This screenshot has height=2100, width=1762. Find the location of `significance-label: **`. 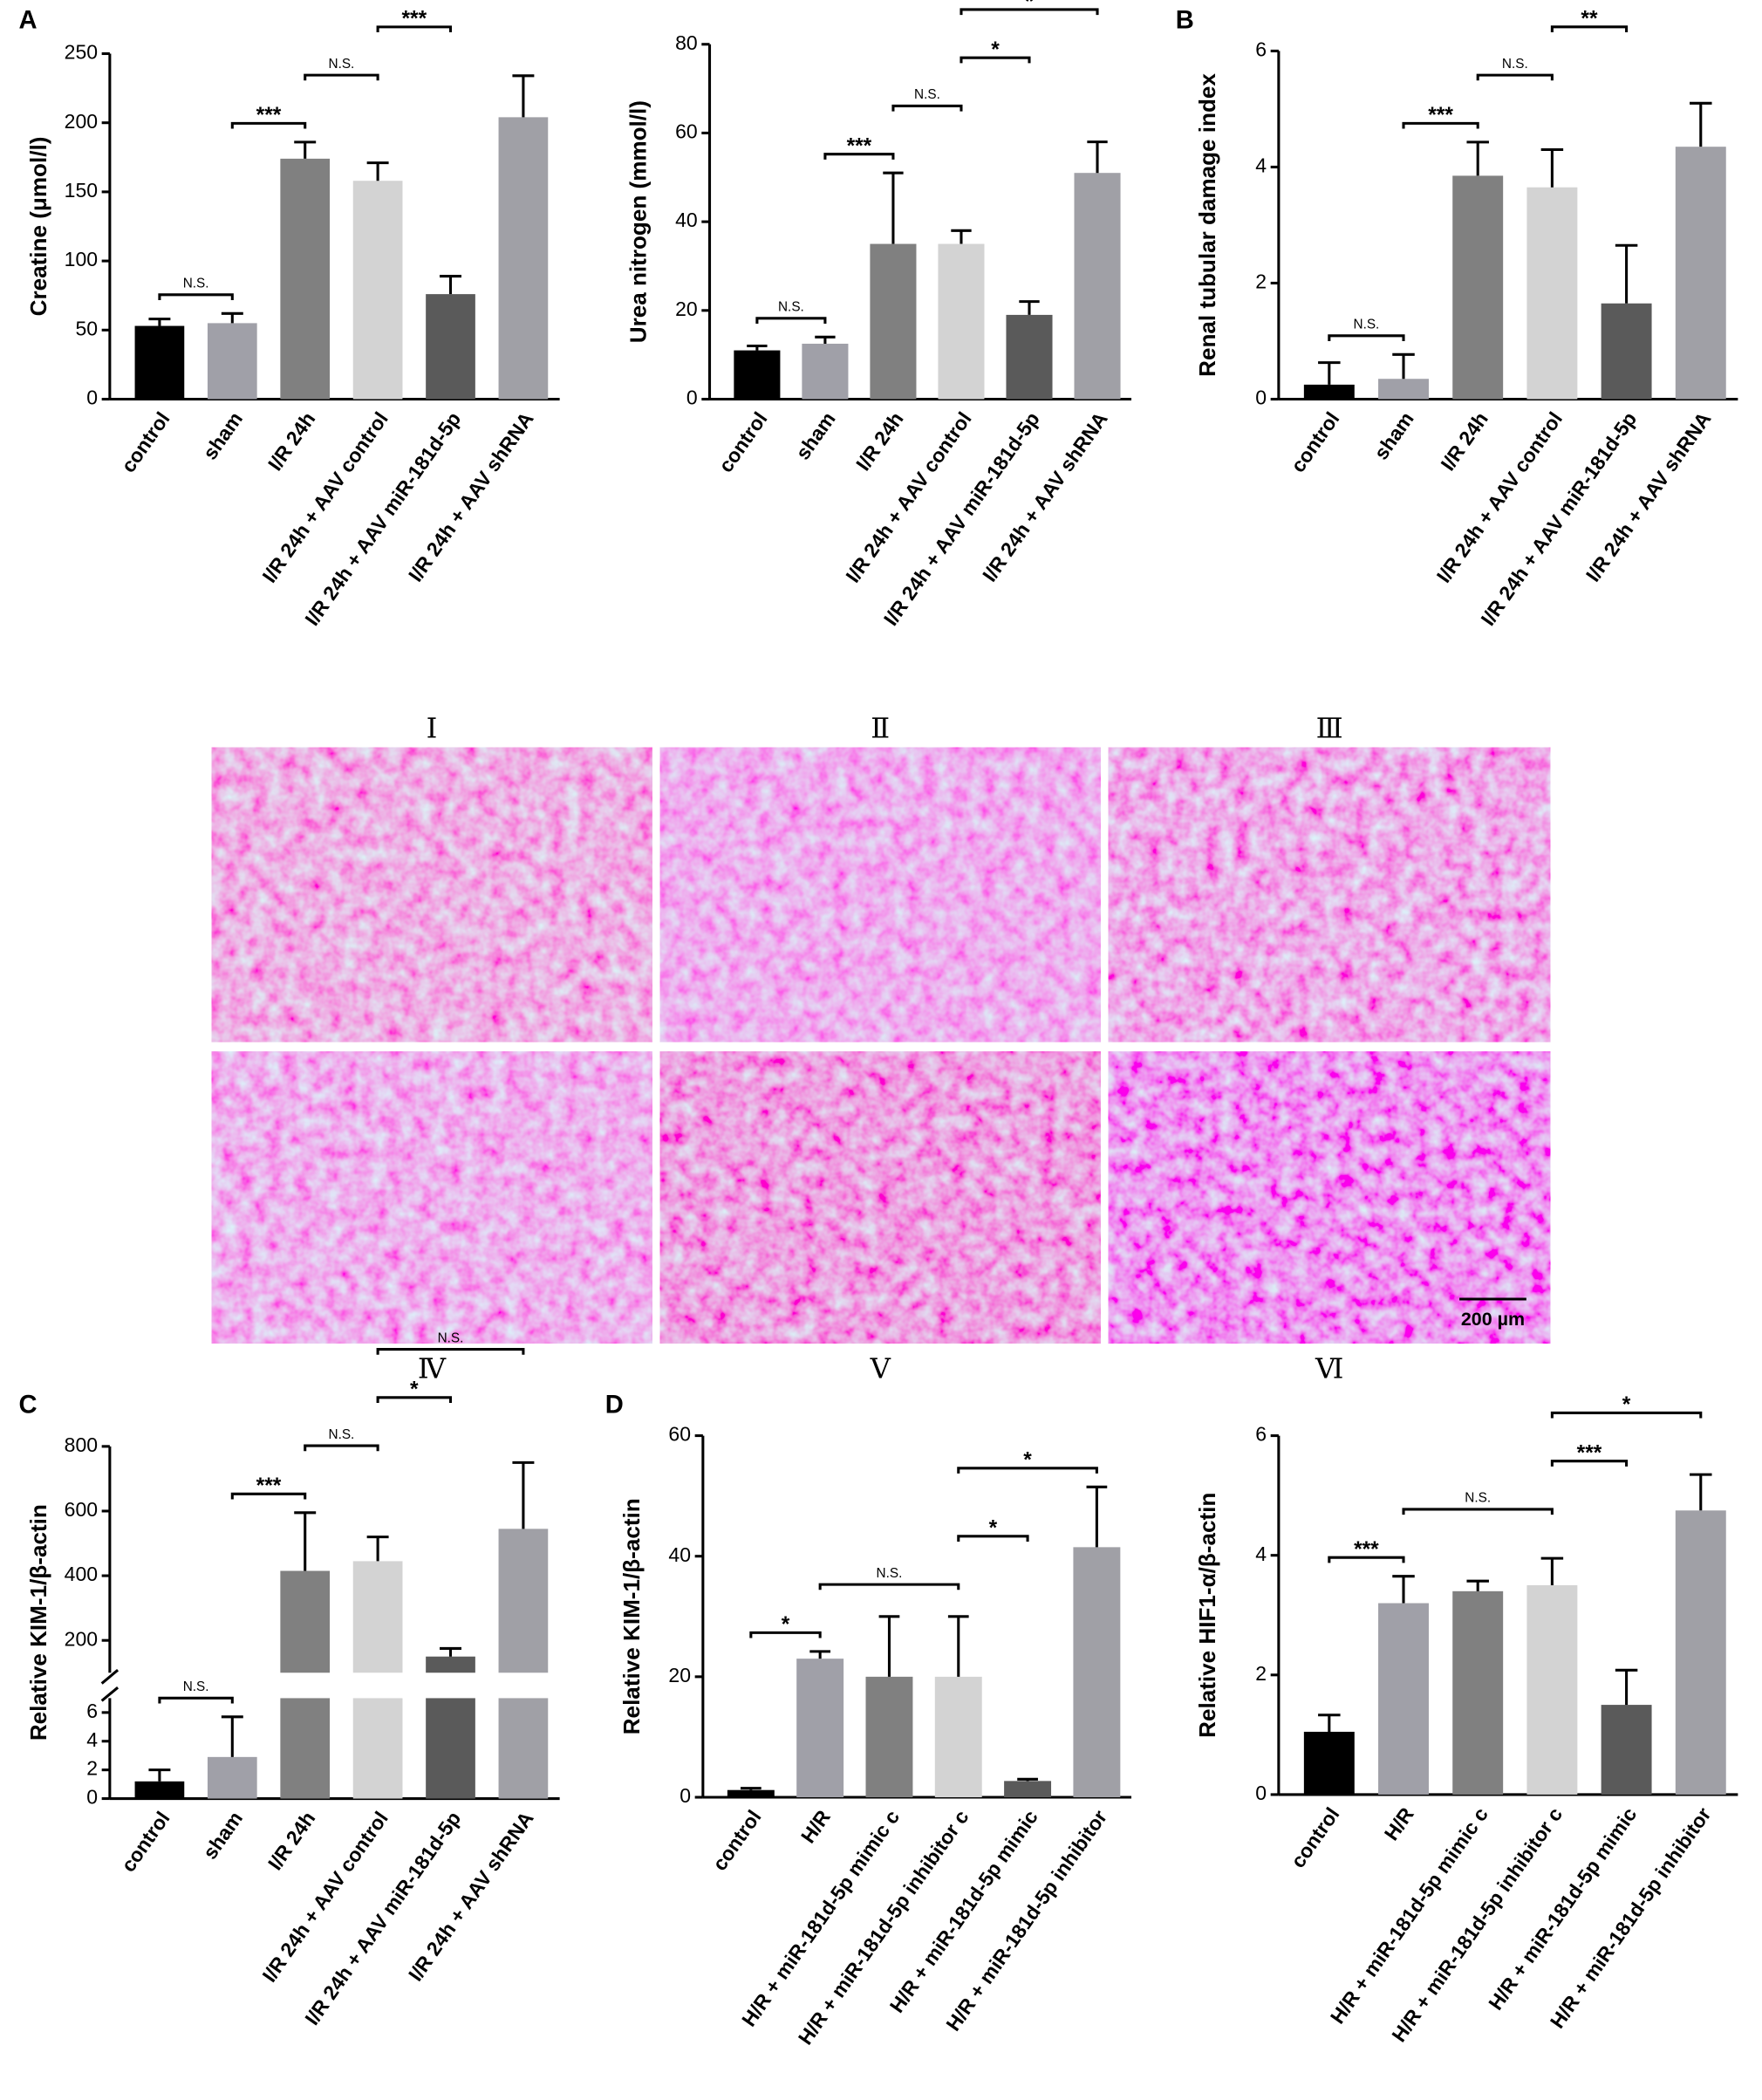

significance-label: ** is located at coordinates (1589, 19).